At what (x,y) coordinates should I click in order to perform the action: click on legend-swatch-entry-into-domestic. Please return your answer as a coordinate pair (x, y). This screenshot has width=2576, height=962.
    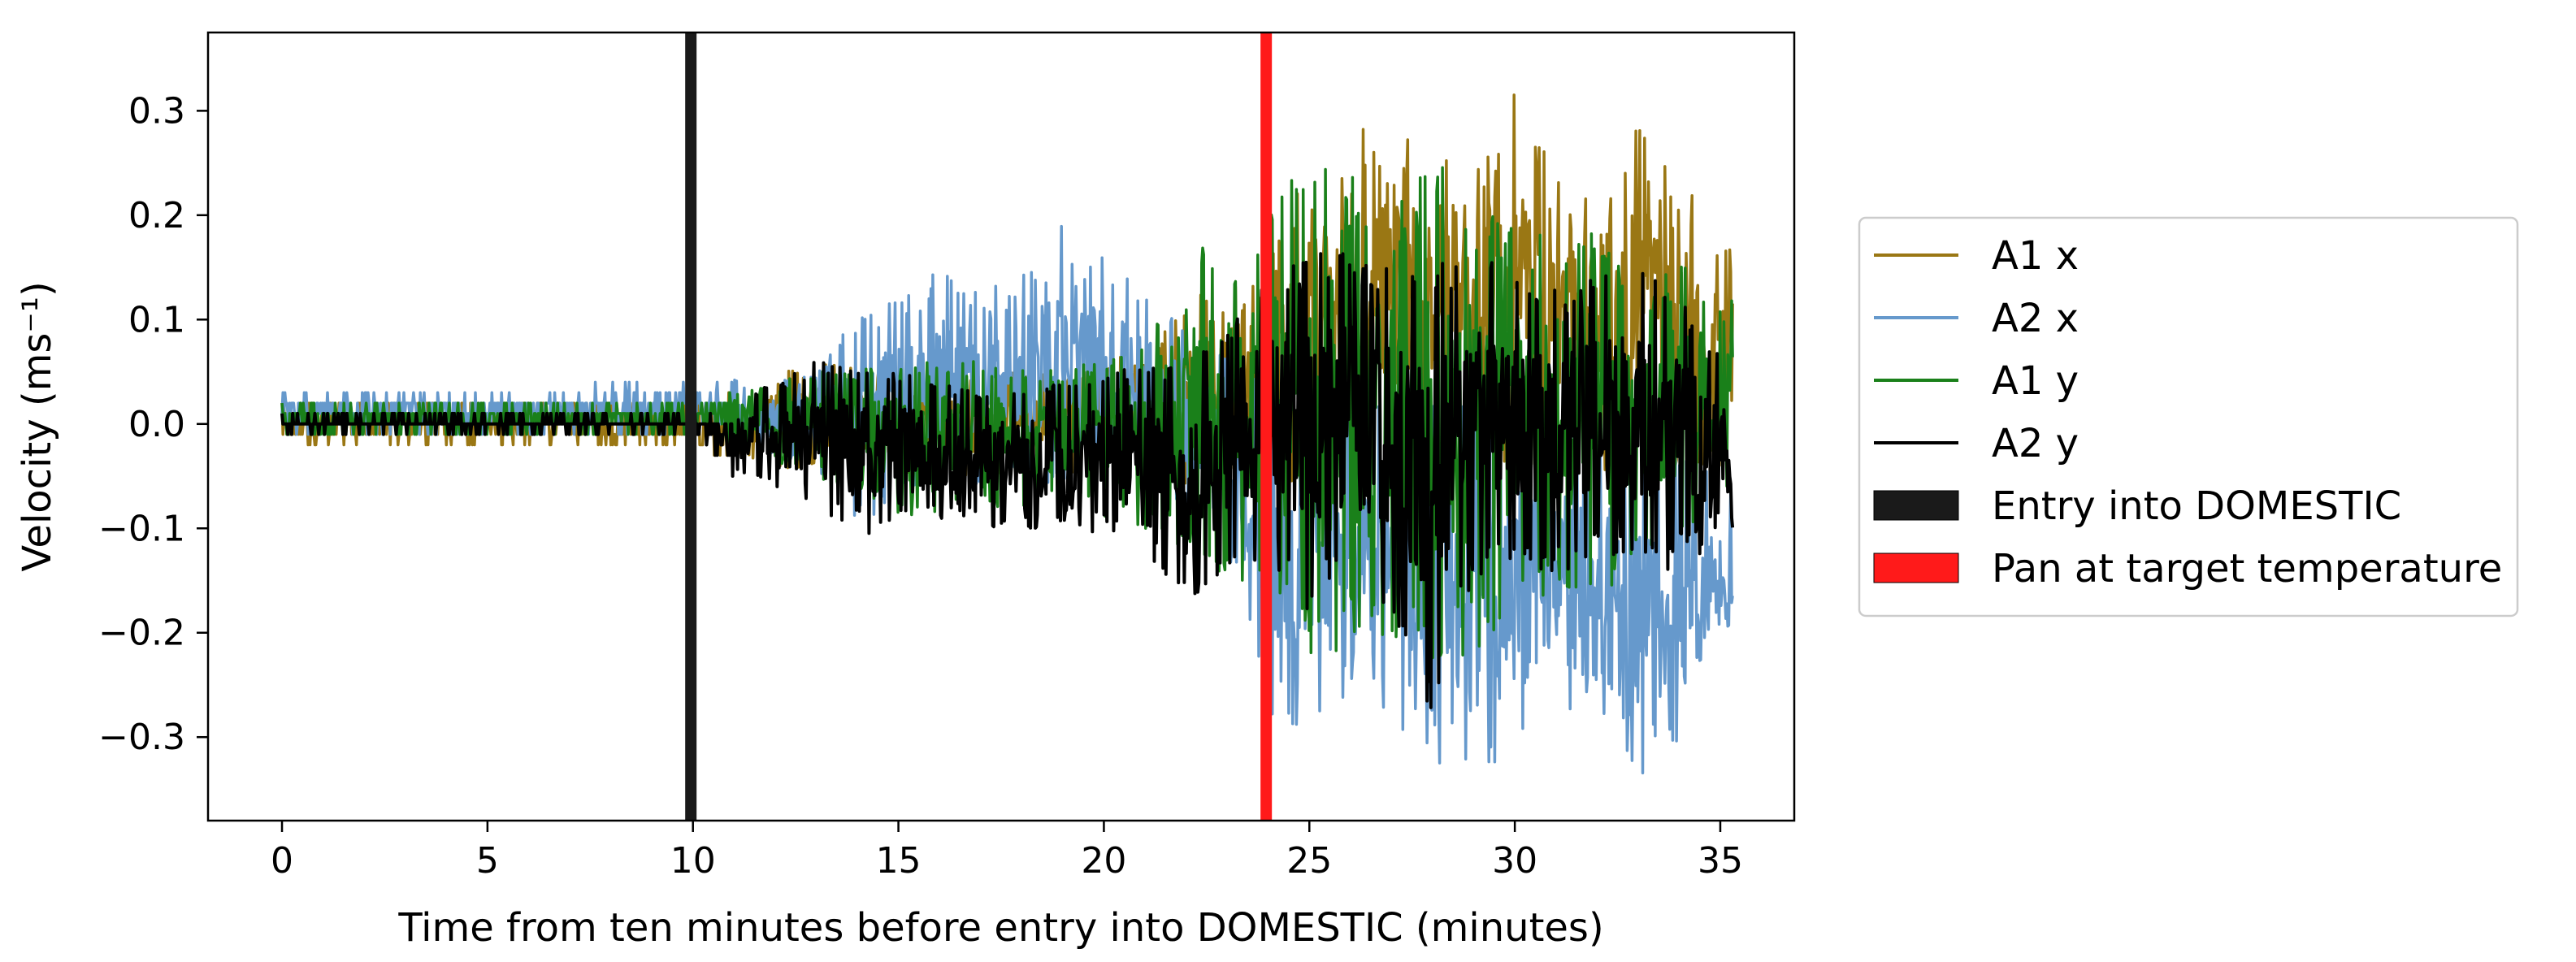
    Looking at the image, I should click on (1916, 505).